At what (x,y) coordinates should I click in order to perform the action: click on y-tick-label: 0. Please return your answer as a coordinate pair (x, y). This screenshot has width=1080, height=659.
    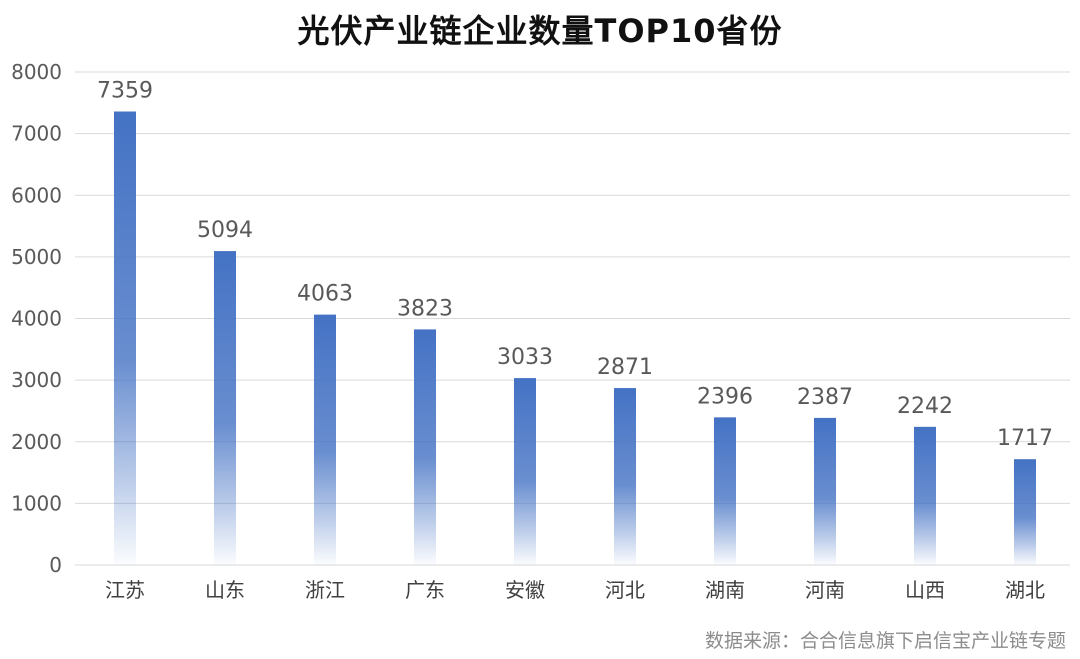
    Looking at the image, I should click on (55, 565).